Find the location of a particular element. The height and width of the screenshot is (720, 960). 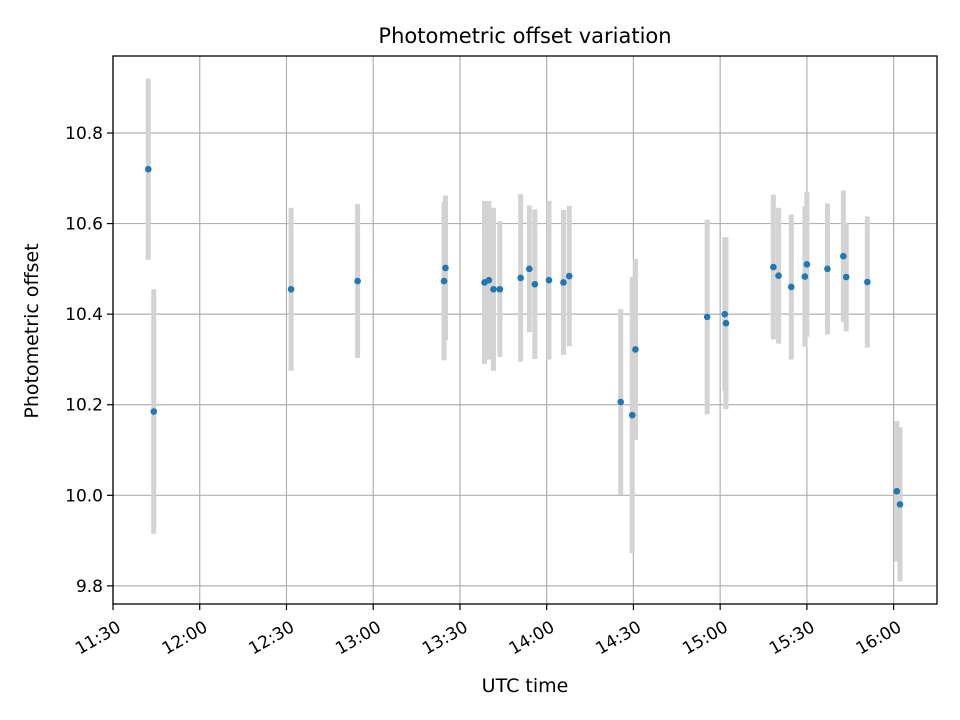

y-tick-label: 10.0 is located at coordinates (84, 496).